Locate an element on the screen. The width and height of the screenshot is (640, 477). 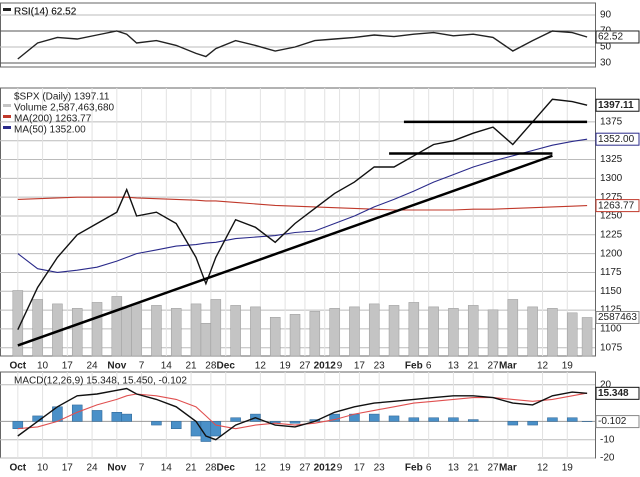
x-tick-label: Dec is located at coordinates (226, 468).